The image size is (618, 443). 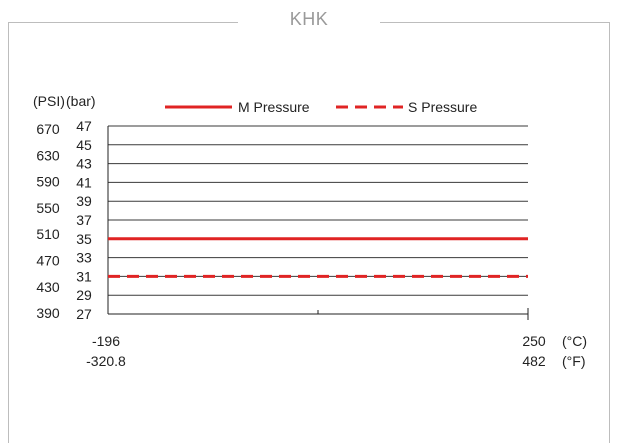 I want to click on y-psi-tick-label: 470, so click(x=48, y=260).